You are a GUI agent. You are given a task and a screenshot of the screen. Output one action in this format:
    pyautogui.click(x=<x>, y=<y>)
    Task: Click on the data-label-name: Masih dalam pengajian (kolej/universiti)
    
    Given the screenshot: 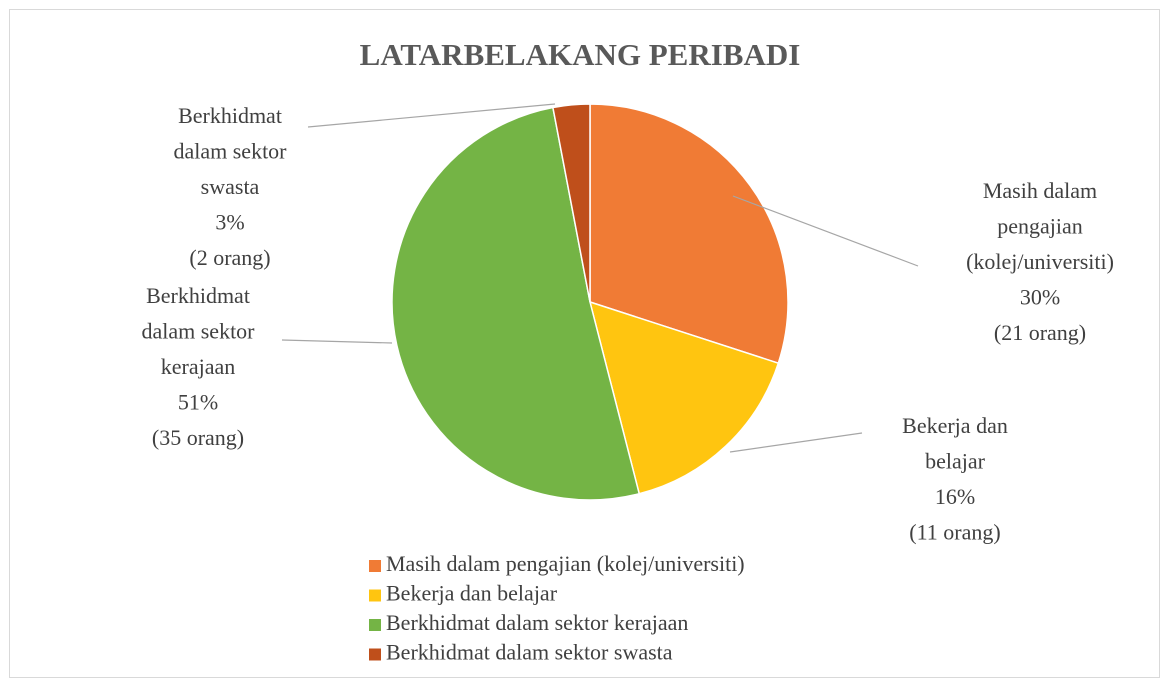 What is the action you would take?
    pyautogui.click(x=1040, y=226)
    